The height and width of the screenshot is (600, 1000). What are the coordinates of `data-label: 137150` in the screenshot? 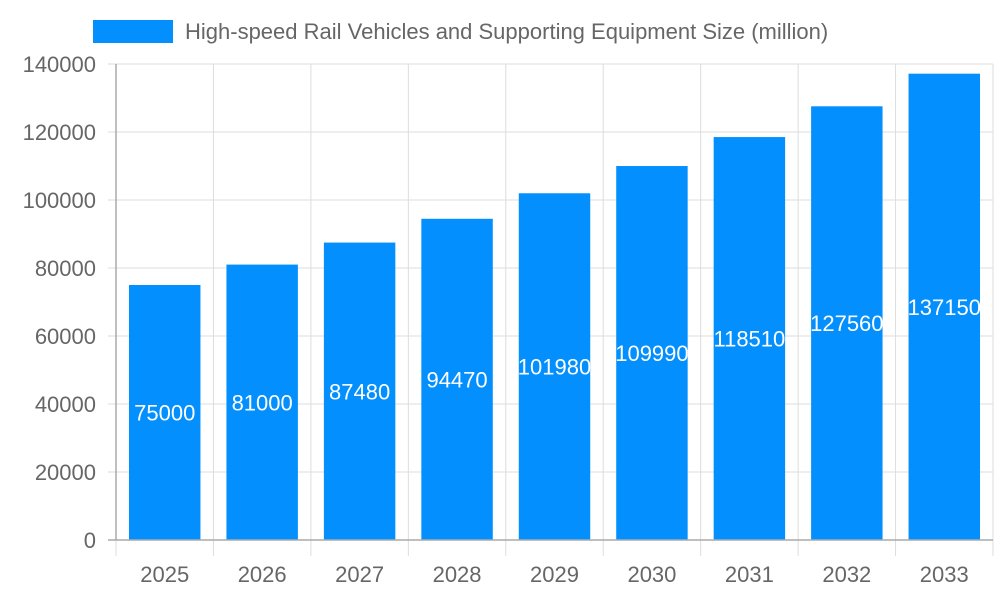 It's located at (944, 307).